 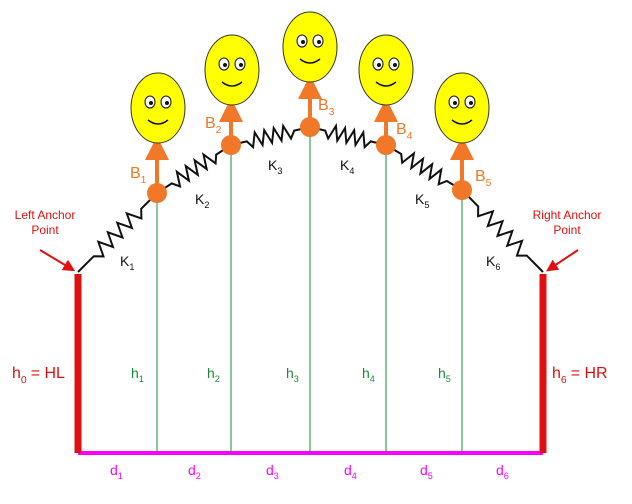 I want to click on distance-label: d5, so click(x=426, y=471).